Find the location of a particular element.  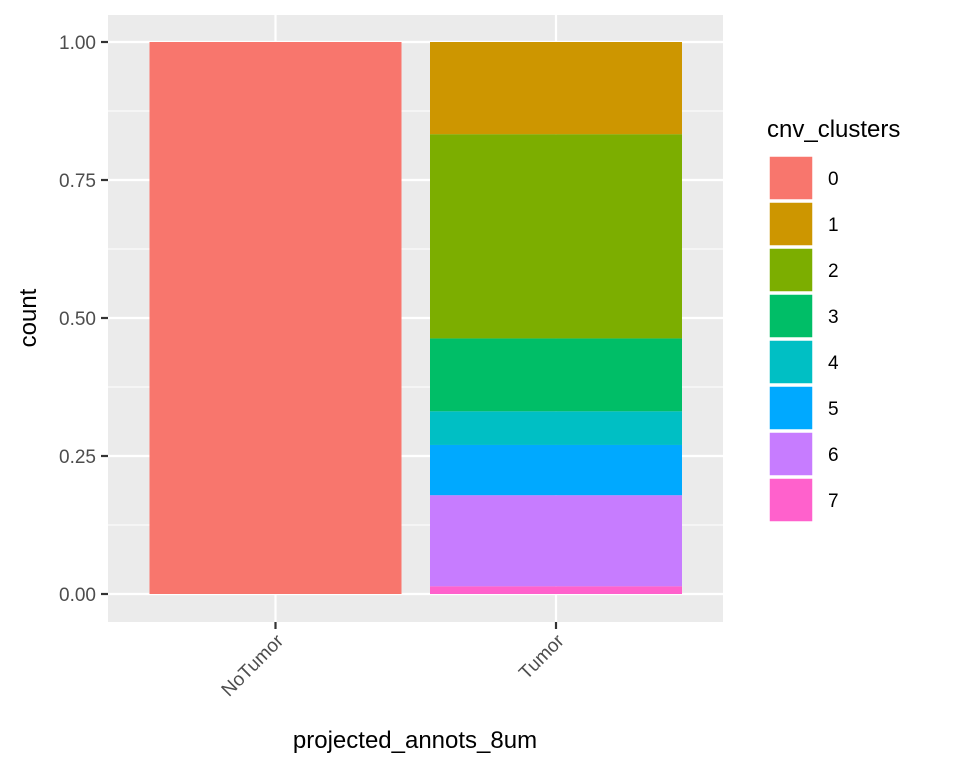

legend-label: 7 is located at coordinates (833, 501).